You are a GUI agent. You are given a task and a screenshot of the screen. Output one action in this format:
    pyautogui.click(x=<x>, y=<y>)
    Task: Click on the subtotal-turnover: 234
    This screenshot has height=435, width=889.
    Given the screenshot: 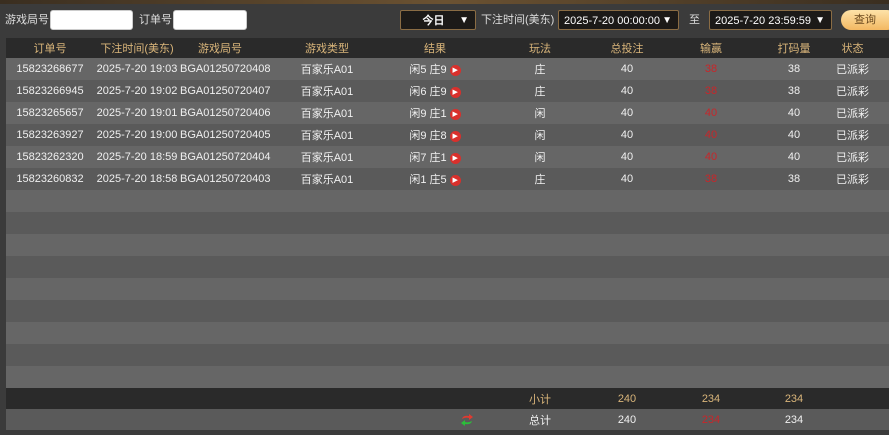 What is the action you would take?
    pyautogui.click(x=794, y=398)
    